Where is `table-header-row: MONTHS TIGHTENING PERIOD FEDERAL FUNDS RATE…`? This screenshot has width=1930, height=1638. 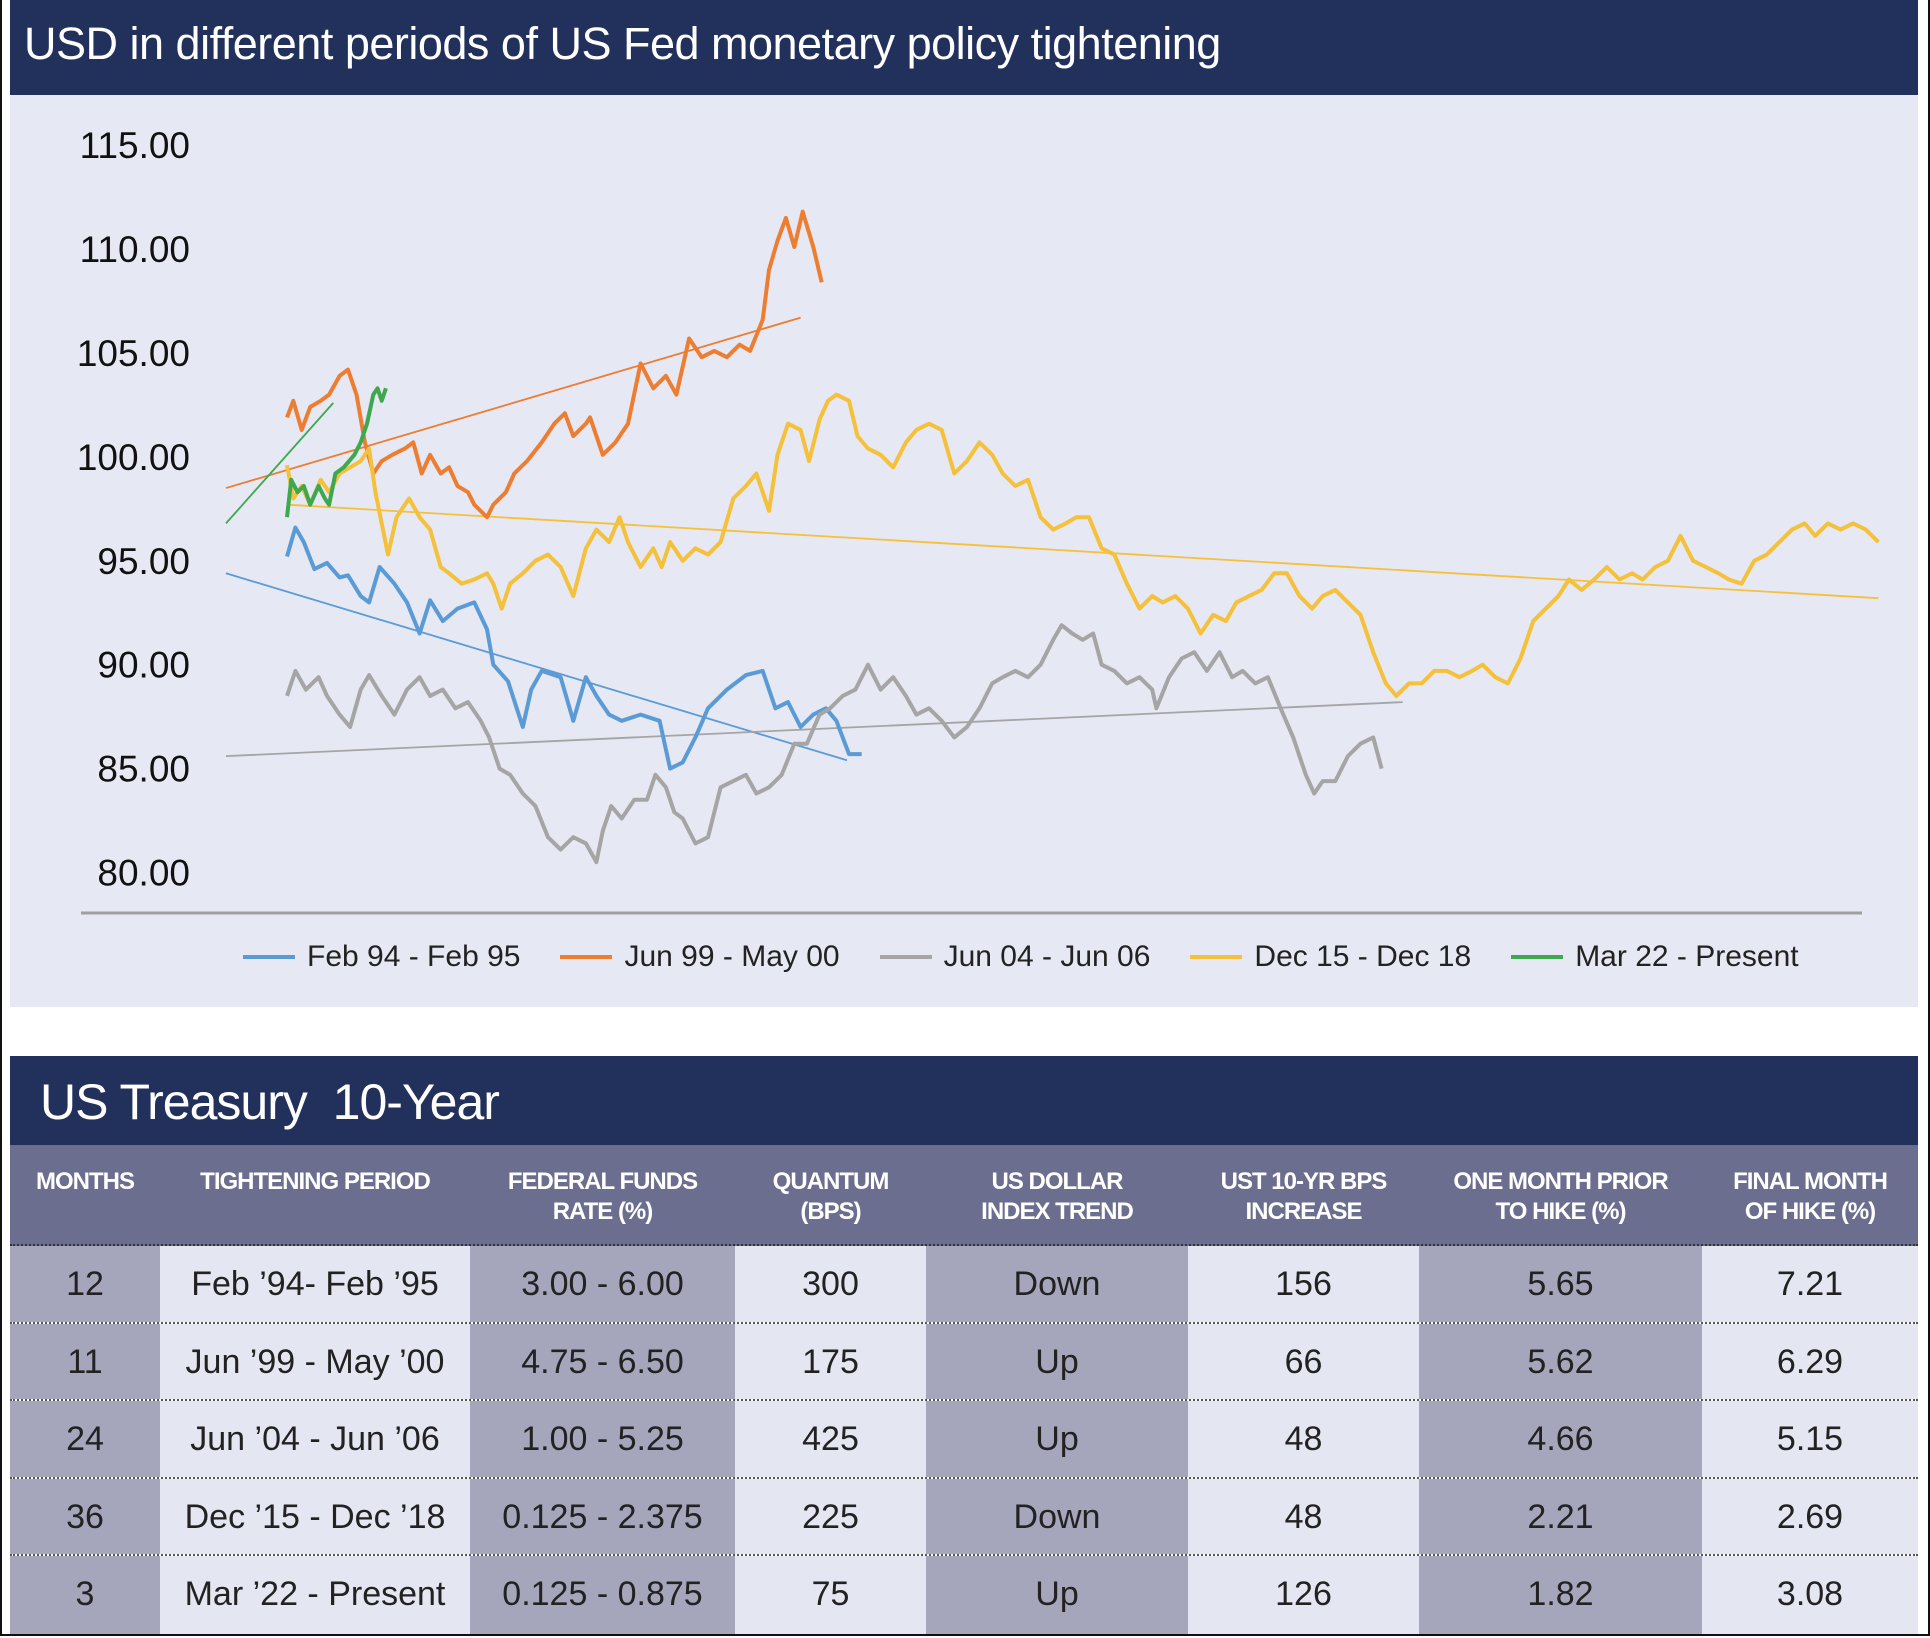
table-header-row: MONTHS TIGHTENING PERIOD FEDERAL FUNDS RATE… is located at coordinates (964, 1195).